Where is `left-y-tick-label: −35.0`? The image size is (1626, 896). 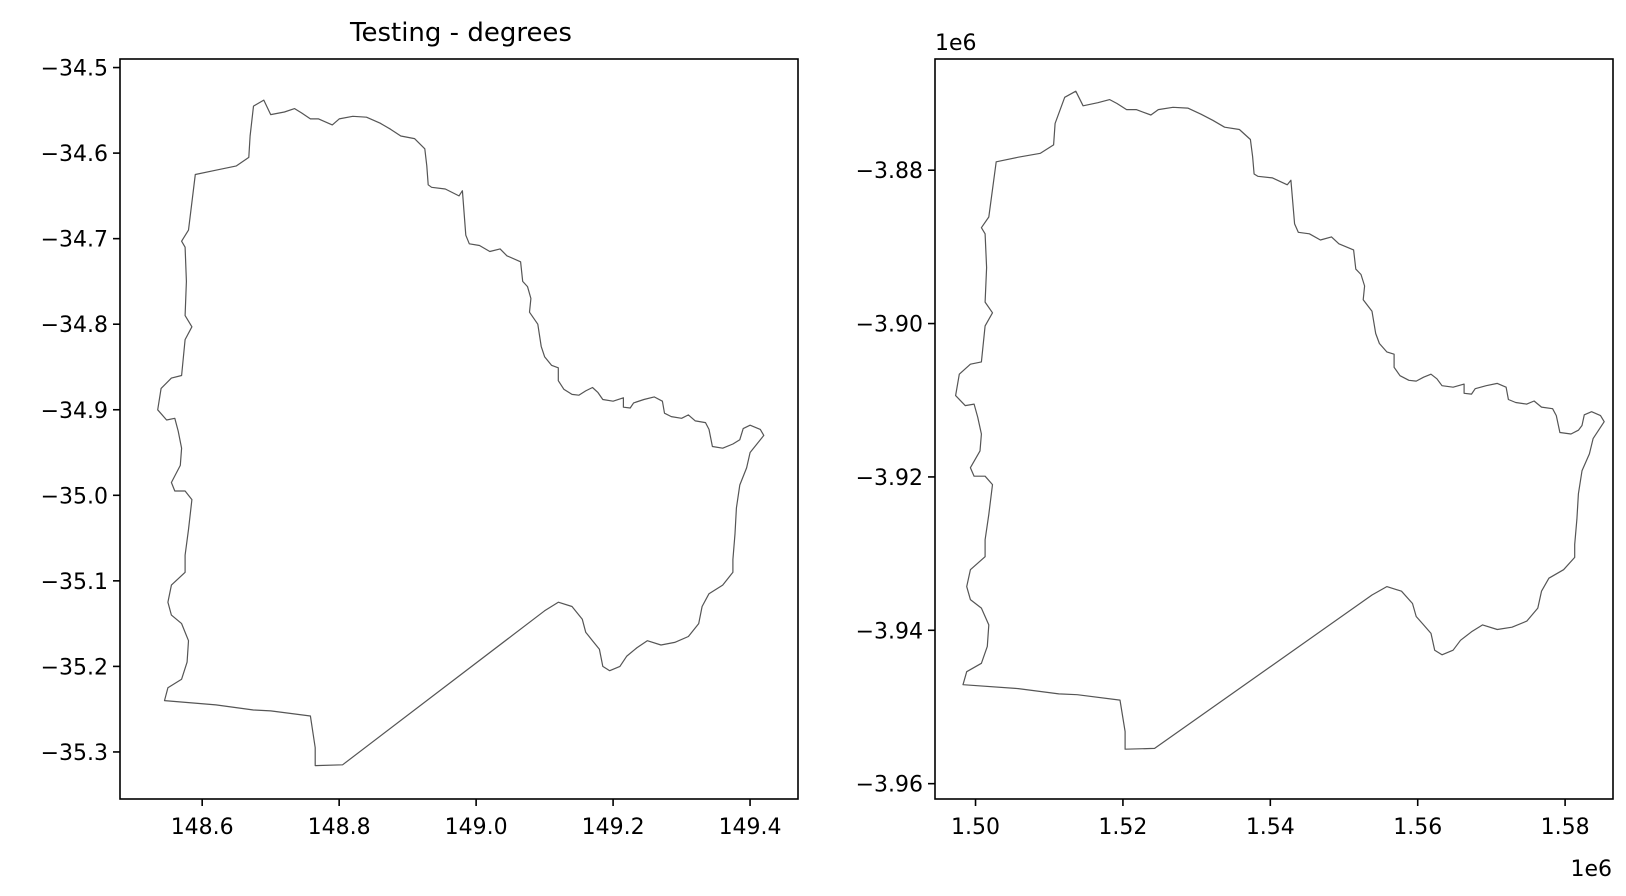 left-y-tick-label: −35.0 is located at coordinates (74, 496).